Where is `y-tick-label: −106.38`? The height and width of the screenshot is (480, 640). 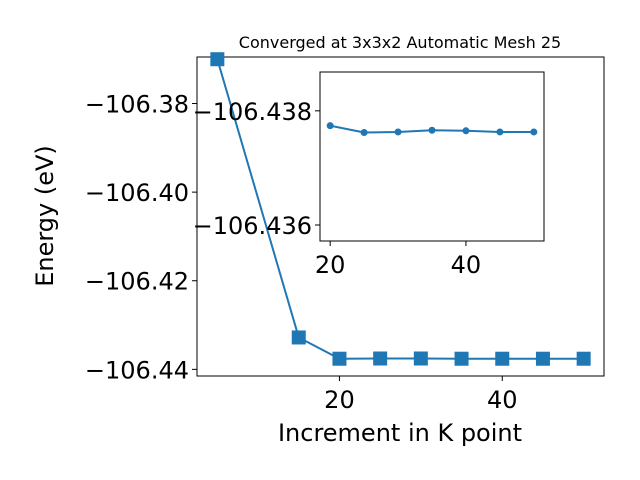 y-tick-label: −106.38 is located at coordinates (137, 105).